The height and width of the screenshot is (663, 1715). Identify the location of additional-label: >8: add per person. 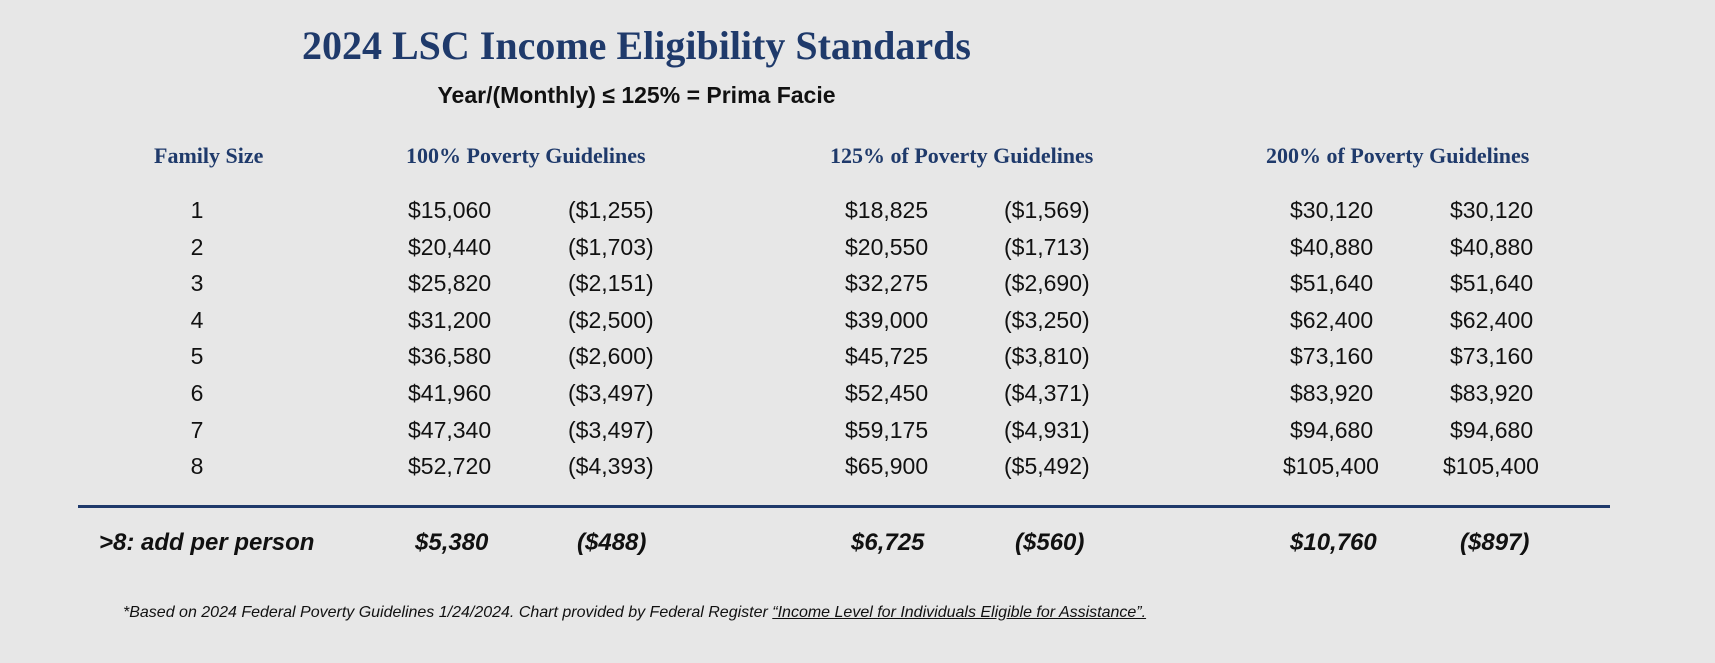
(207, 542).